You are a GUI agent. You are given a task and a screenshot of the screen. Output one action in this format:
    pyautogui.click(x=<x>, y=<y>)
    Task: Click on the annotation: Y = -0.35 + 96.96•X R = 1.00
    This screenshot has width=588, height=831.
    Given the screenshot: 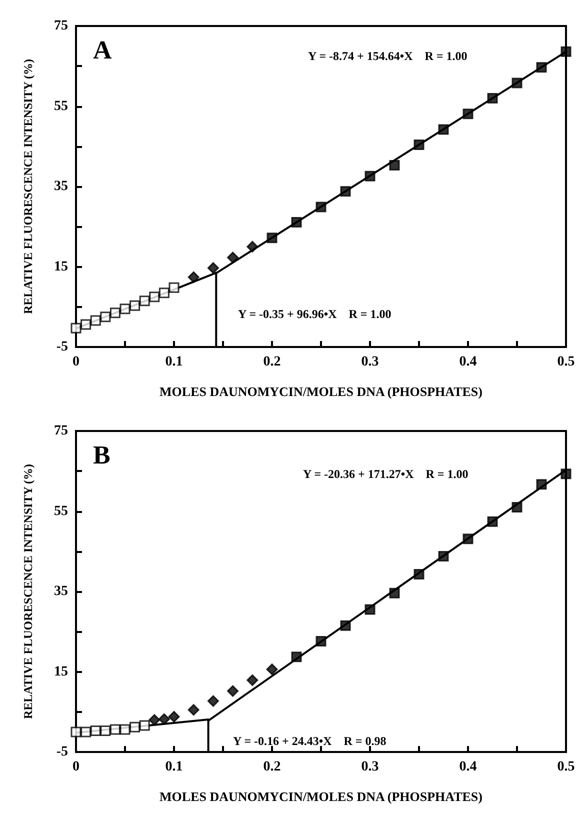 What is the action you would take?
    pyautogui.click(x=315, y=314)
    